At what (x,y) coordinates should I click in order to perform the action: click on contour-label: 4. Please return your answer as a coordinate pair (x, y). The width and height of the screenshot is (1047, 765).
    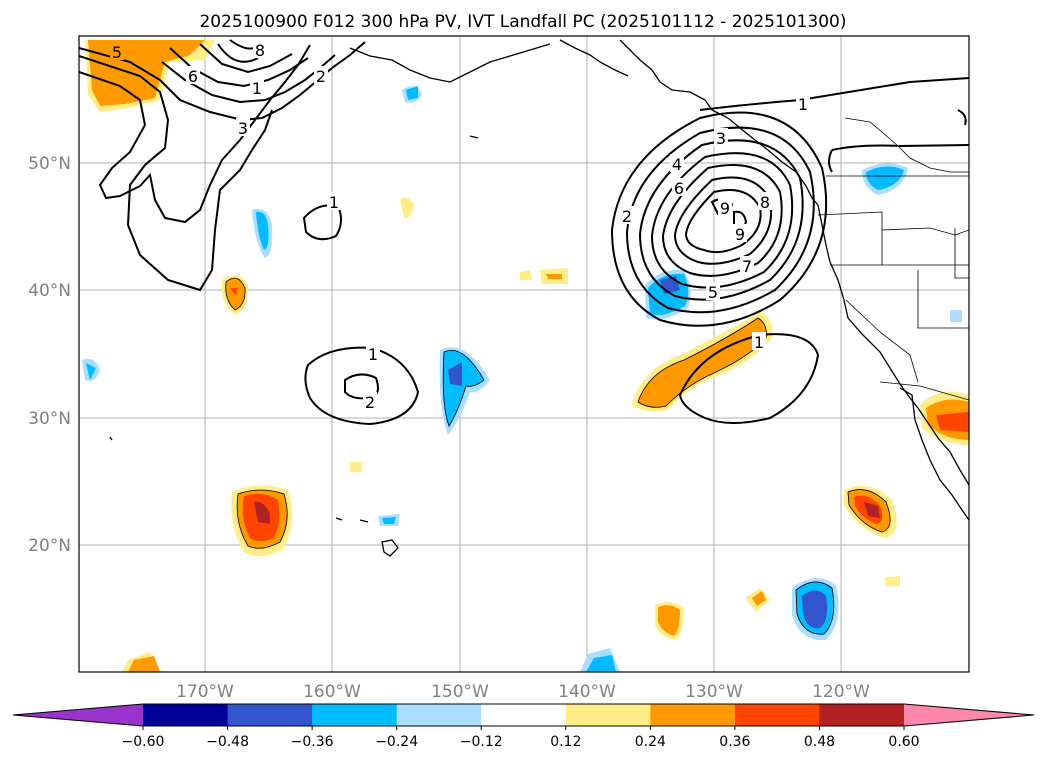
    Looking at the image, I should click on (677, 164).